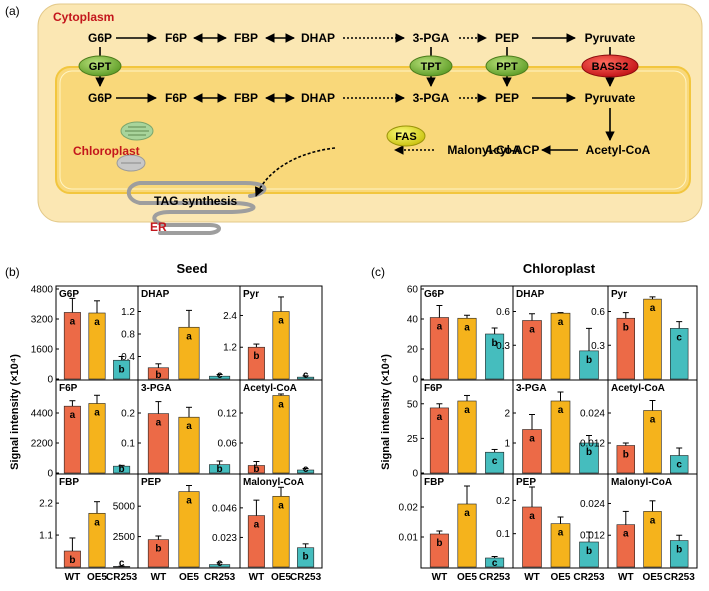 This screenshot has width=709, height=591. What do you see at coordinates (42, 414) in the screenshot?
I see `y-tick-label: 4400` at bounding box center [42, 414].